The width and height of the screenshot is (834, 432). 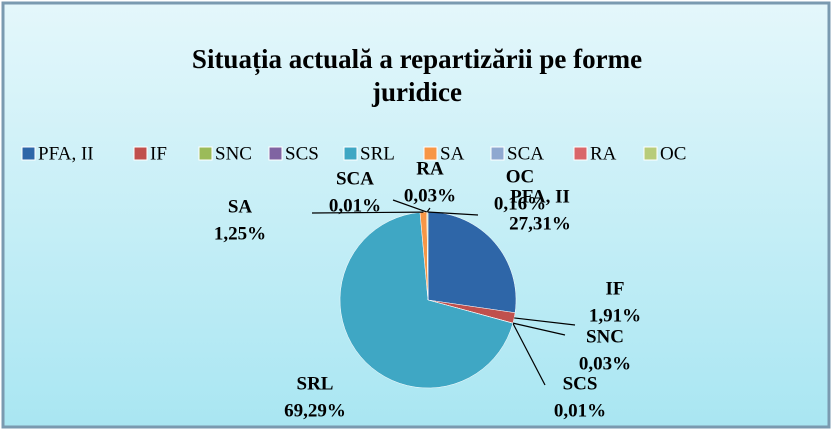 What do you see at coordinates (66, 153) in the screenshot?
I see `legend-label: PFA, II` at bounding box center [66, 153].